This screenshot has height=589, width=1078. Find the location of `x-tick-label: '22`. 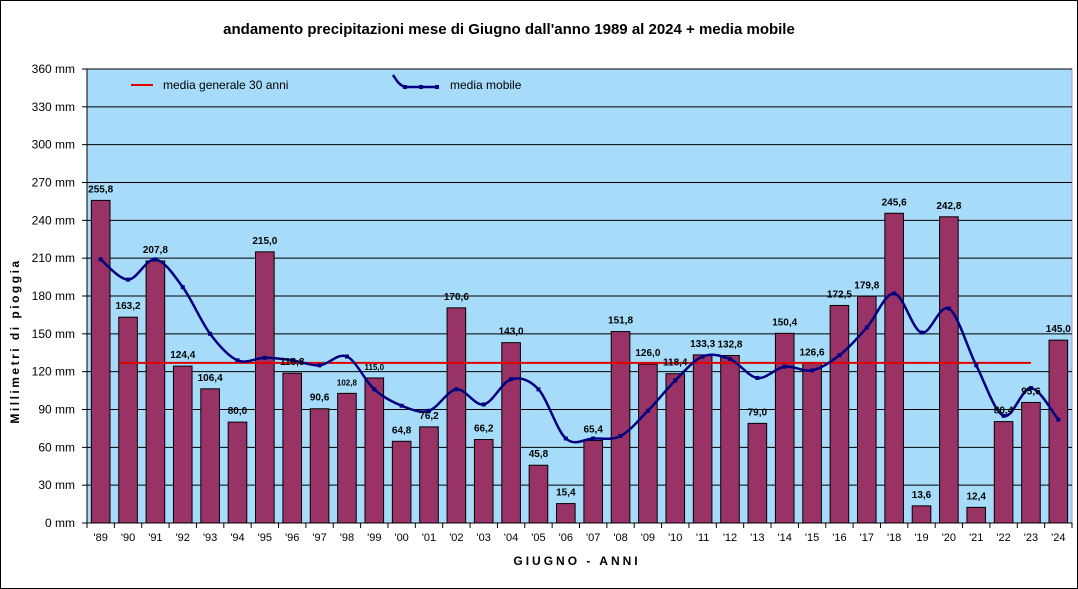

x-tick-label: '22 is located at coordinates (1003, 538).